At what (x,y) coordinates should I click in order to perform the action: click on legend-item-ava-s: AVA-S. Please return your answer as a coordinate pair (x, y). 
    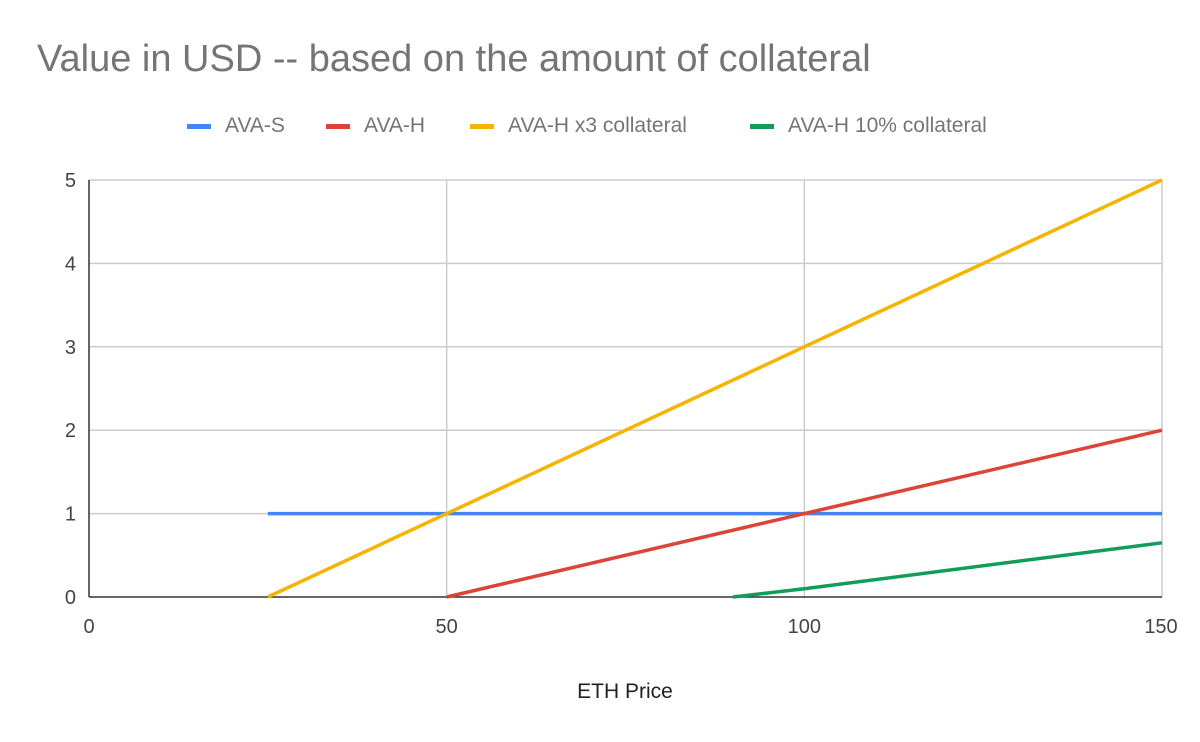
    Looking at the image, I should click on (236, 126).